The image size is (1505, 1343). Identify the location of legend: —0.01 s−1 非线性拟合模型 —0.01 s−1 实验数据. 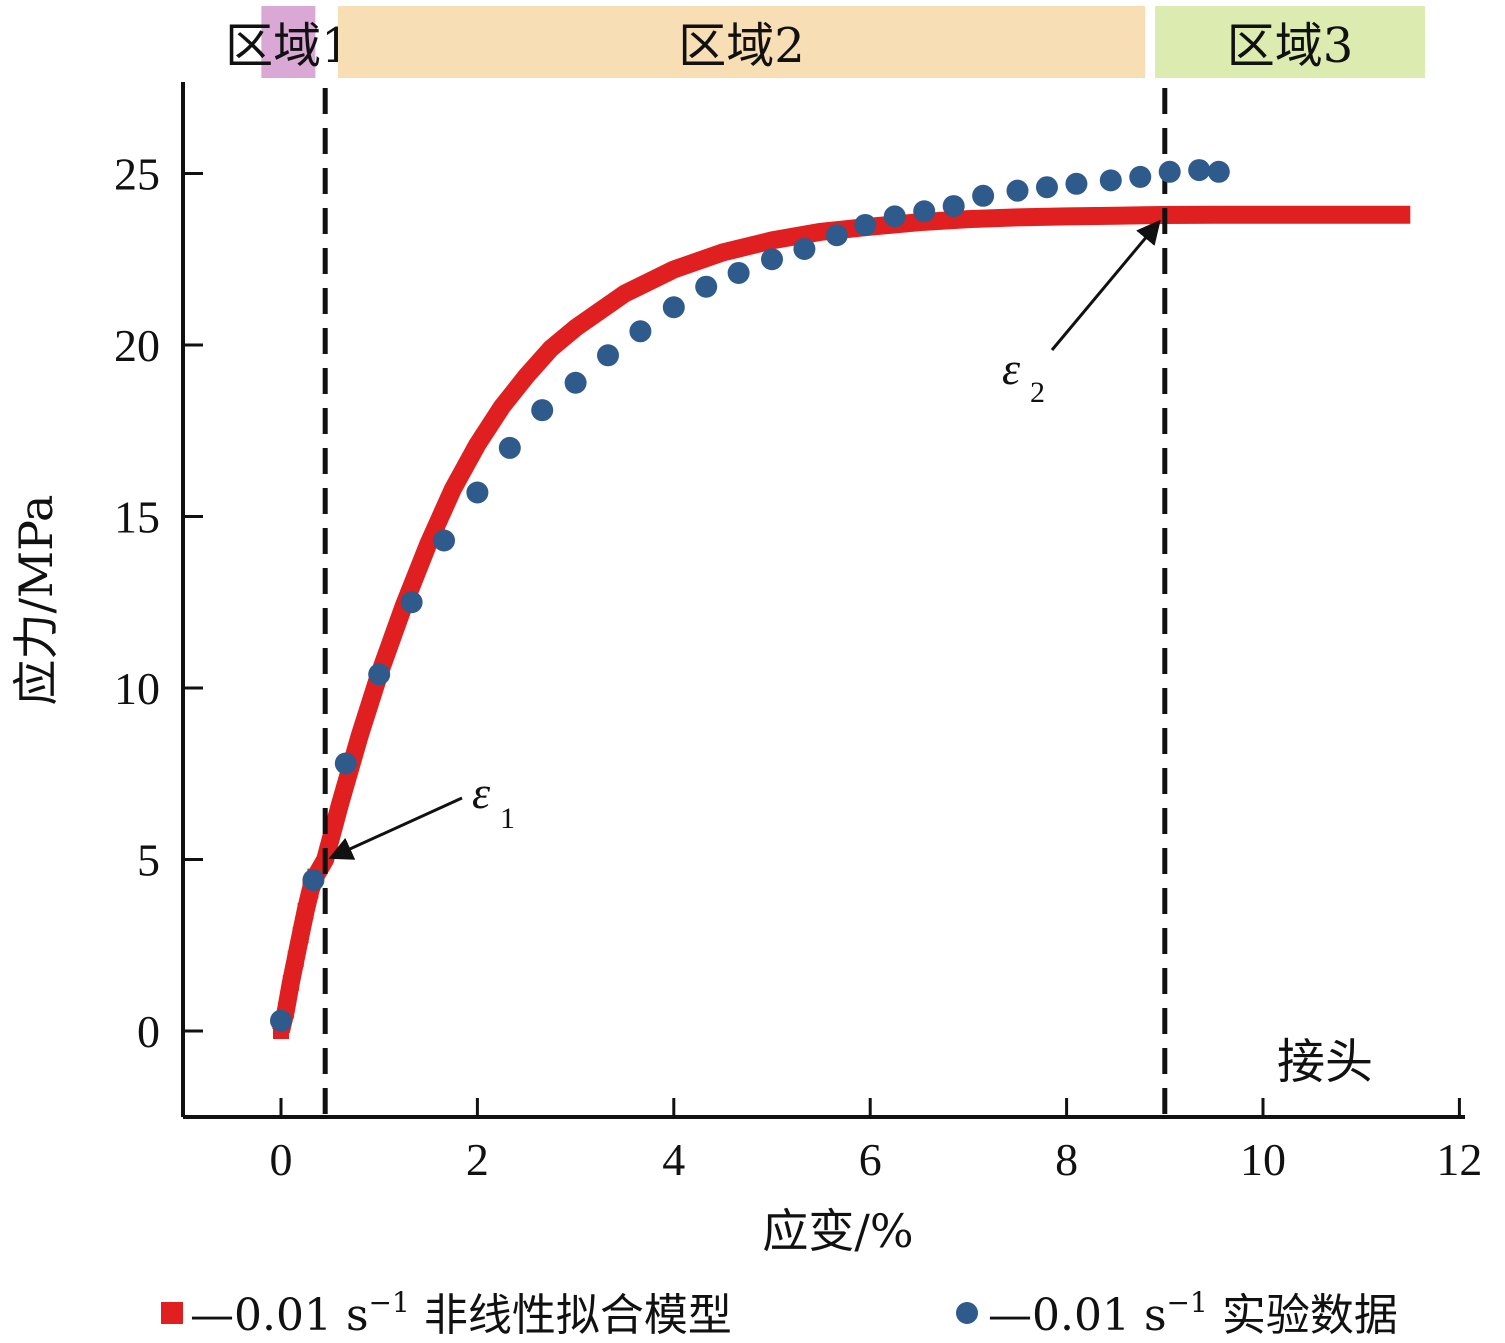
(779, 1313).